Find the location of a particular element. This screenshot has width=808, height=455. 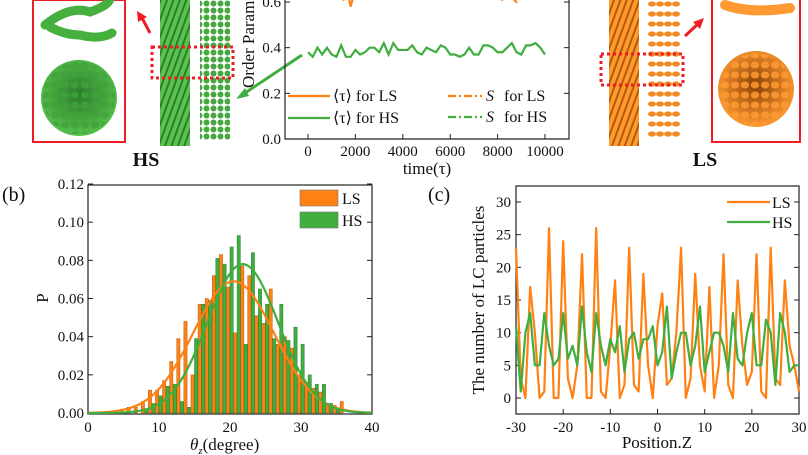

hs-fiber-rods is located at coordinates (175, 73).